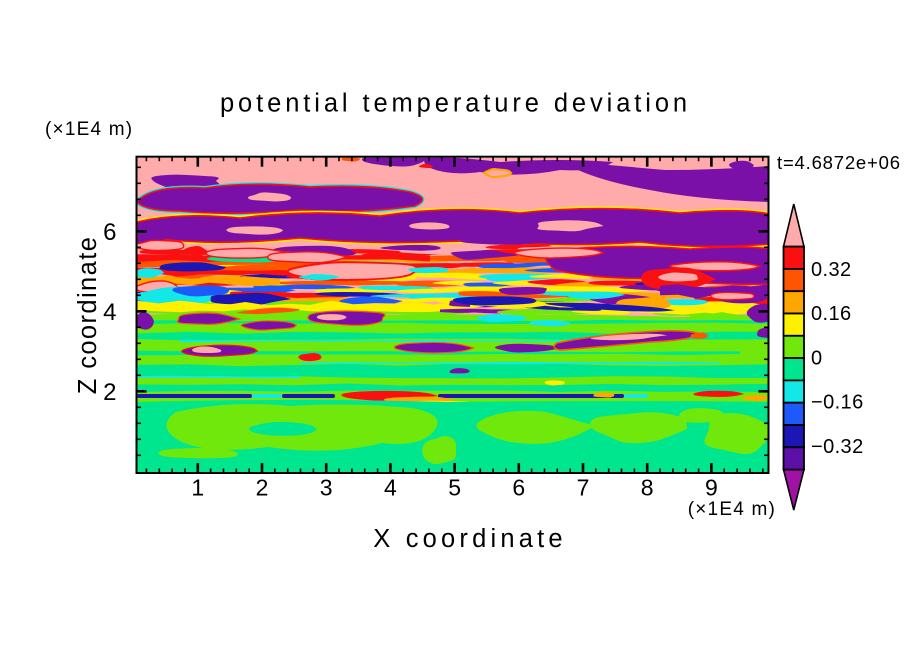 The height and width of the screenshot is (654, 904). What do you see at coordinates (583, 488) in the screenshot?
I see `svg-text: 7` at bounding box center [583, 488].